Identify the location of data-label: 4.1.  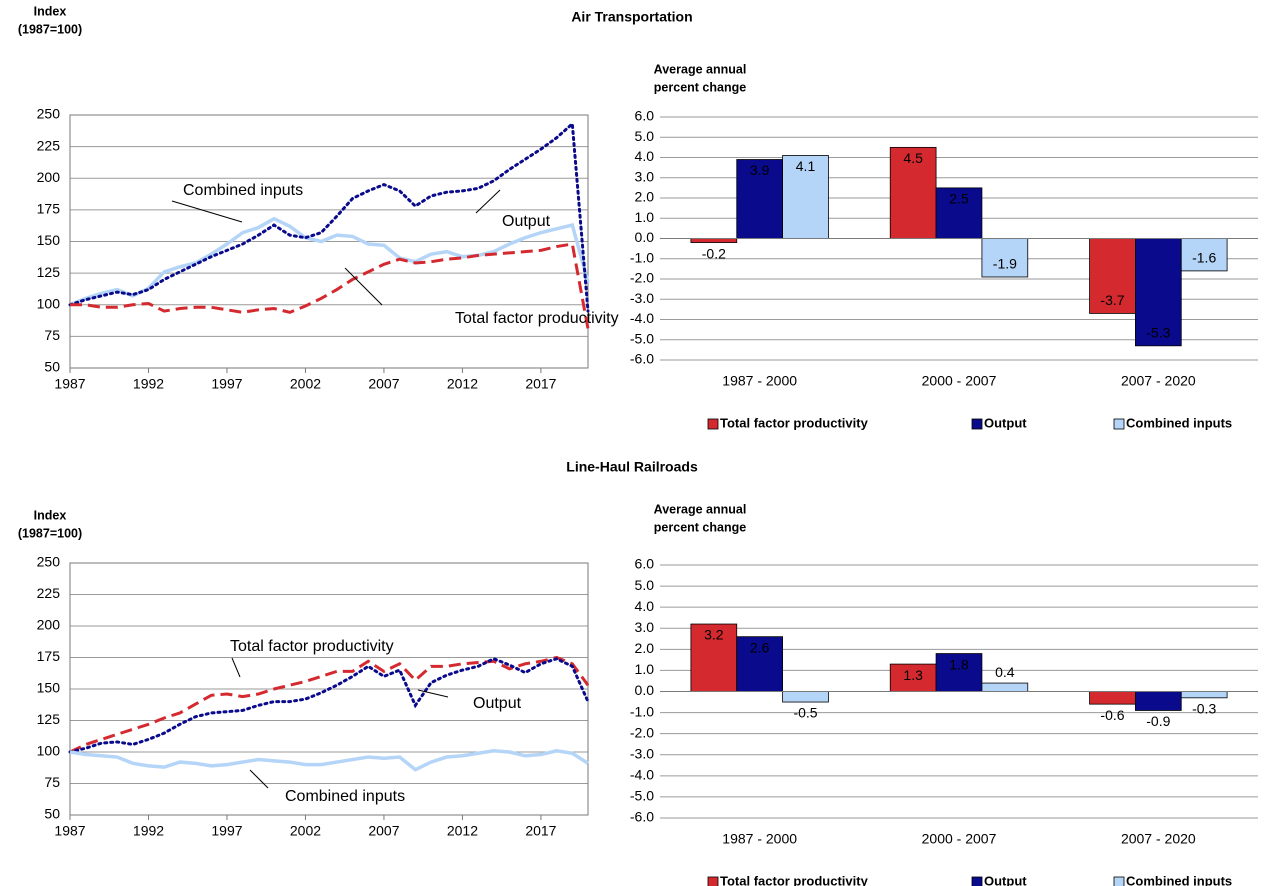
(806, 166).